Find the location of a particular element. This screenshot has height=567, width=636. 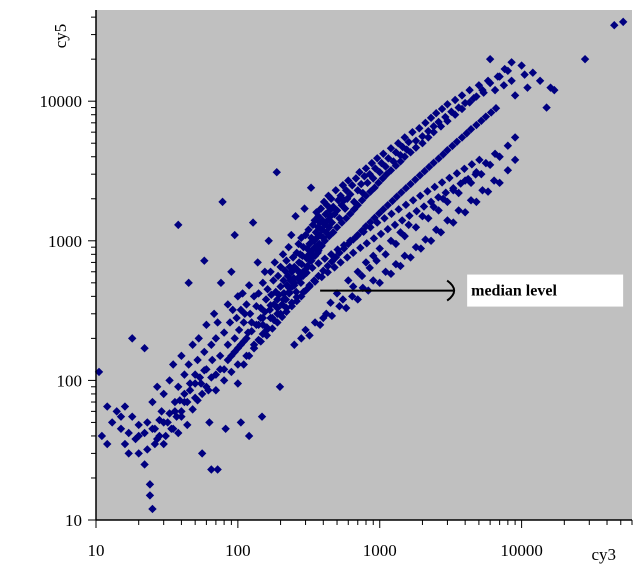

y-axis-title: cy5 is located at coordinates (60, 36).